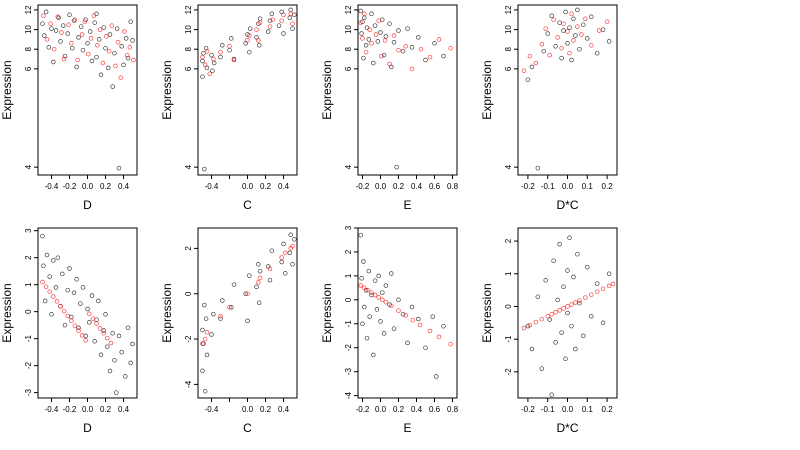  I want to click on y-tick-label: 6, so click(28, 68).